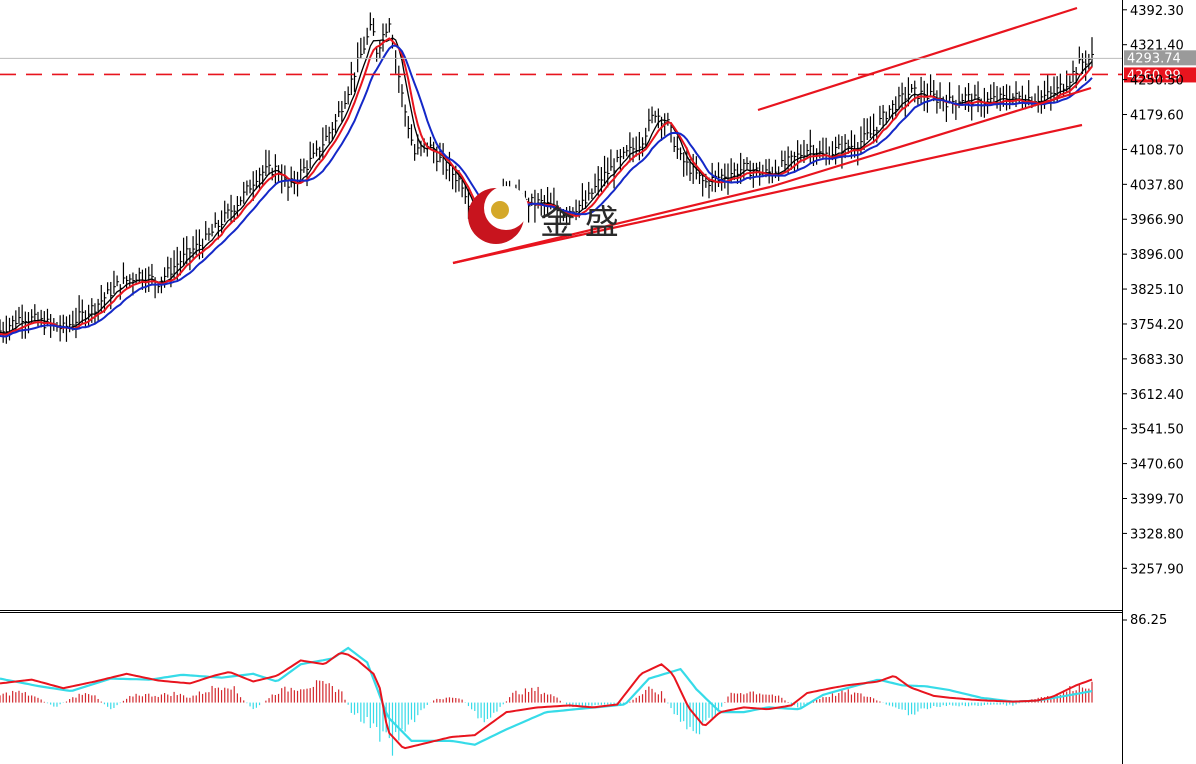 The width and height of the screenshot is (1196, 764). Describe the element at coordinates (1157, 255) in the screenshot. I see `price-tick-label: 3896.00` at that location.